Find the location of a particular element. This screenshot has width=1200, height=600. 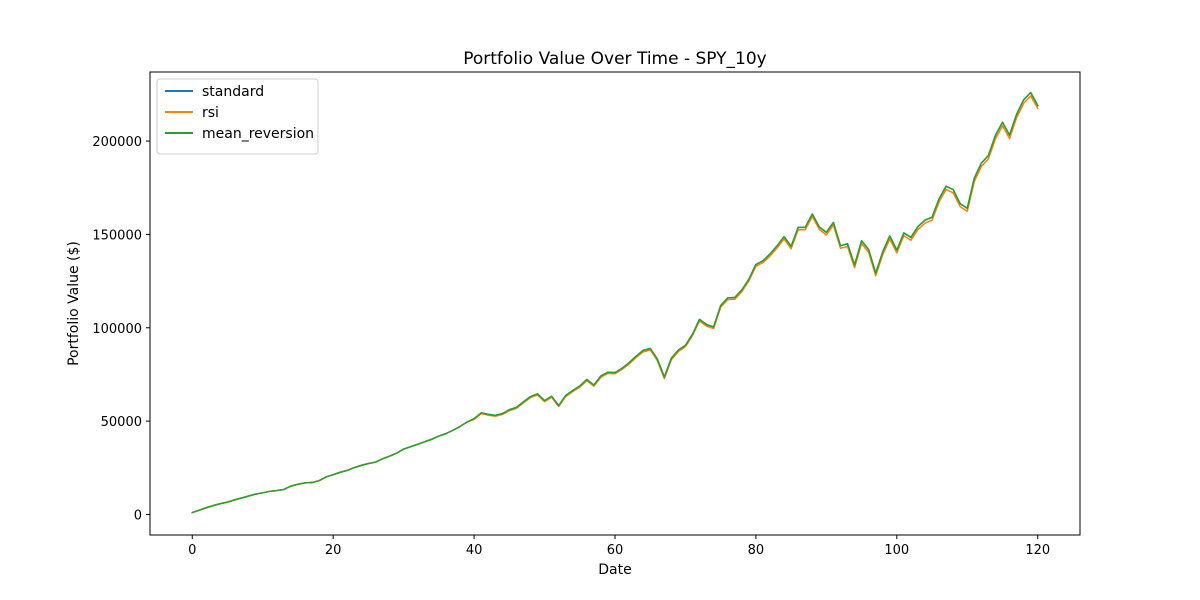

y-tick-label: 200000 is located at coordinates (117, 142).